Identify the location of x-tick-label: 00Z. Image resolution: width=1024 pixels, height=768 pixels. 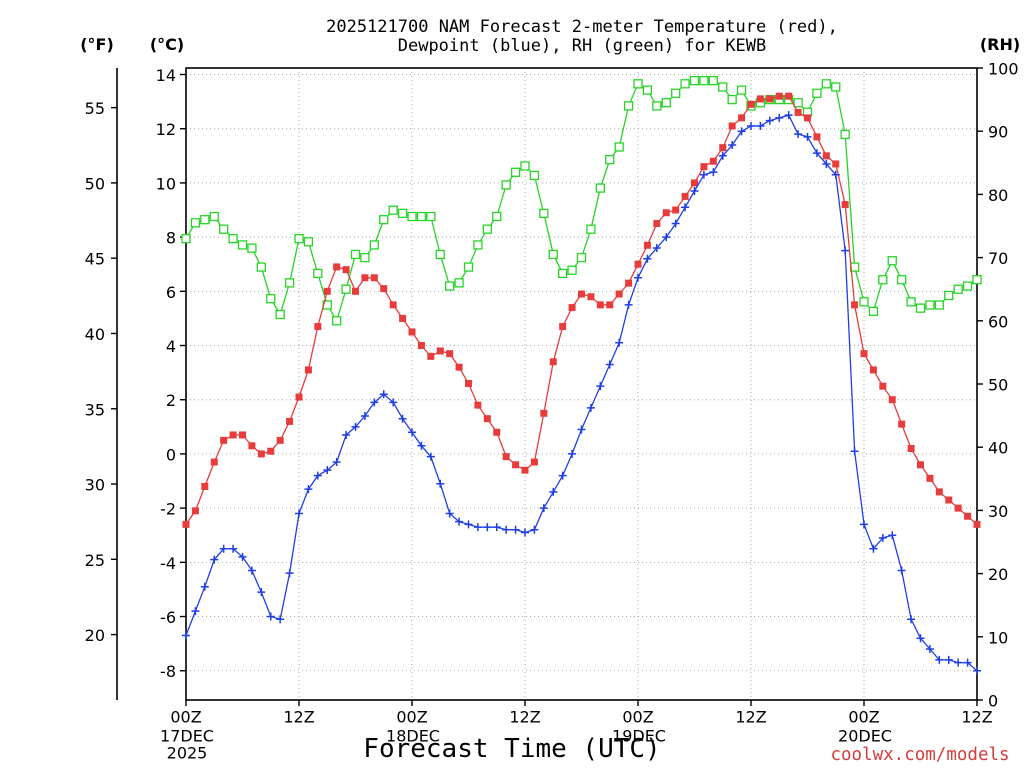
(411, 717).